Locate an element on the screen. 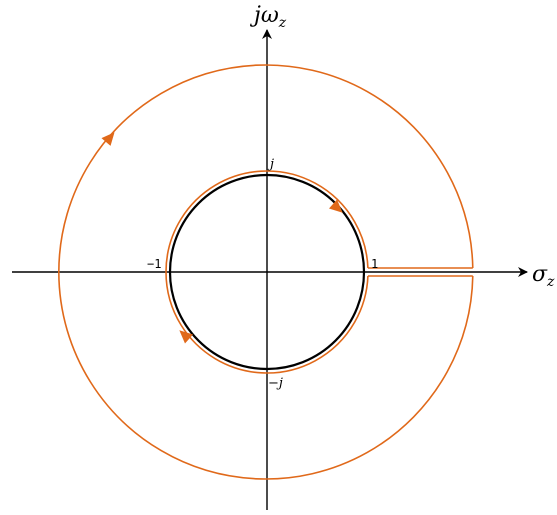  outer-contour-direction-arrow is located at coordinates (108, 139).